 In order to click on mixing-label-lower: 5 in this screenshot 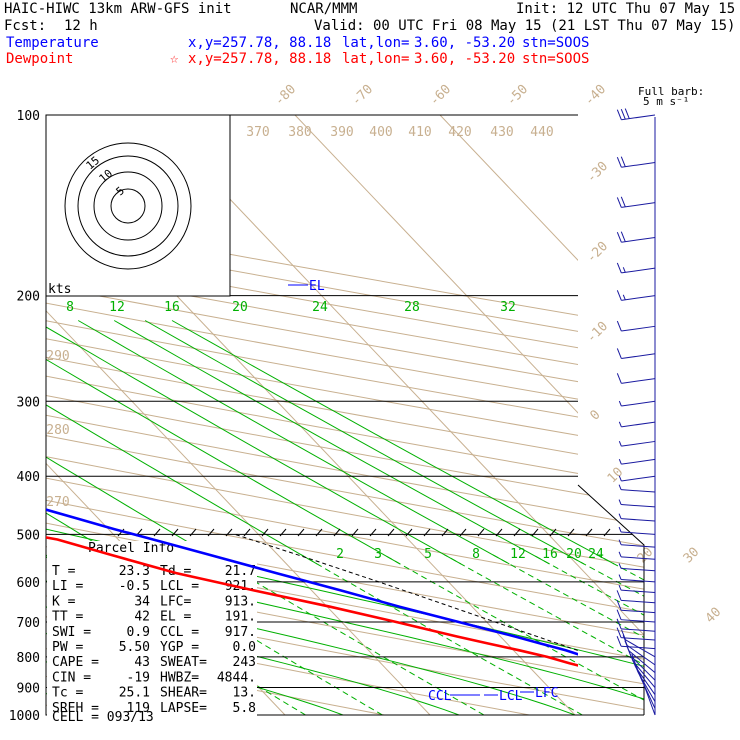, I will do `click(428, 554)`.